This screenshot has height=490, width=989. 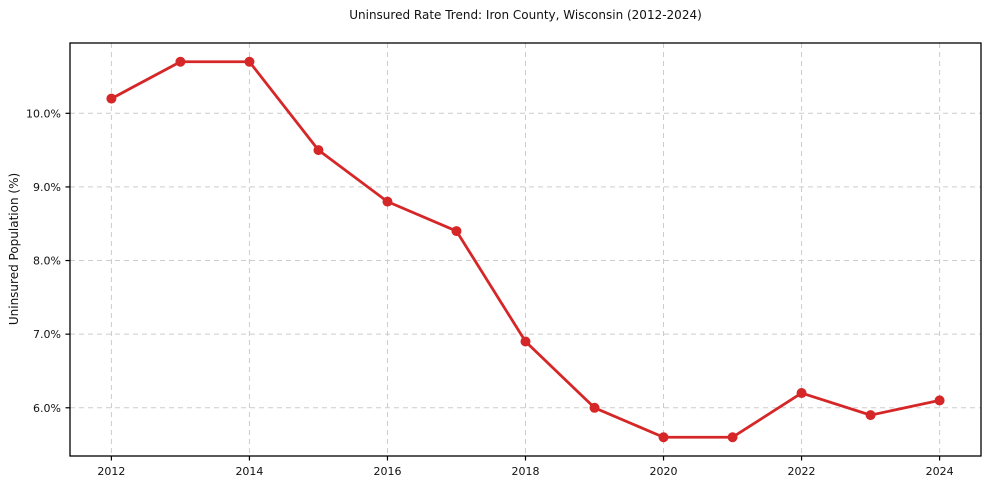 What do you see at coordinates (802, 471) in the screenshot?
I see `x-tick-label: 2022` at bounding box center [802, 471].